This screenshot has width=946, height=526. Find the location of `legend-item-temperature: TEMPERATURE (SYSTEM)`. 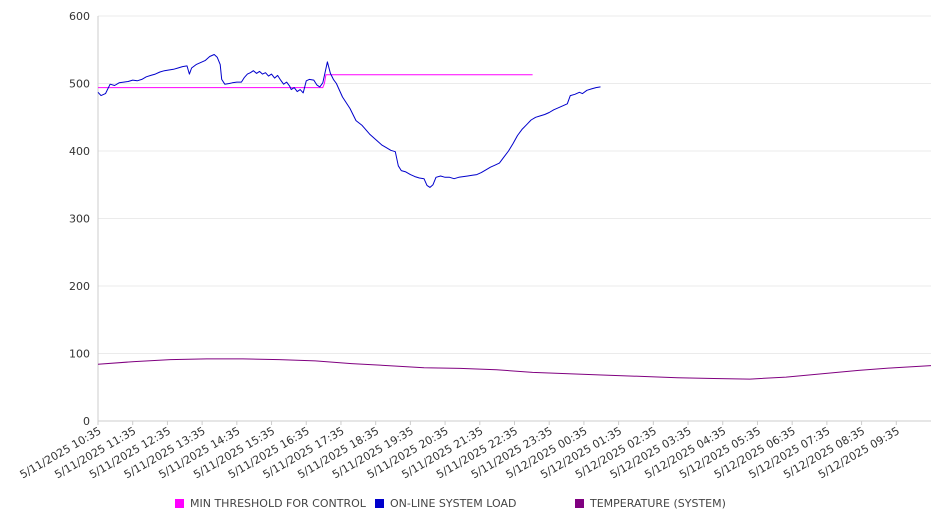

legend-item-temperature: TEMPERATURE (SYSTEM) is located at coordinates (650, 503).